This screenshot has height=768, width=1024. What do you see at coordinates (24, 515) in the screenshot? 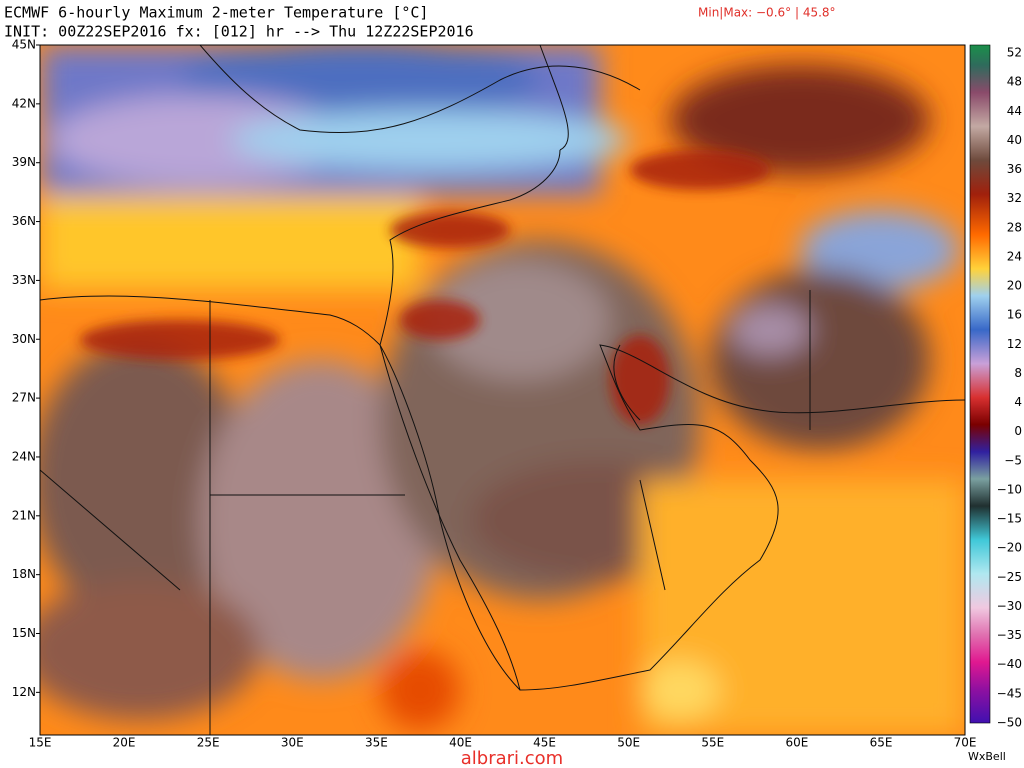
I see `lat-label: 21N` at bounding box center [24, 515].